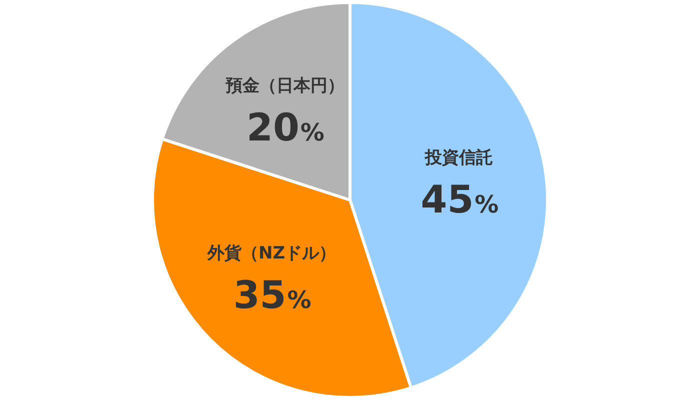 The height and width of the screenshot is (400, 700). Describe the element at coordinates (459, 158) in the screenshot. I see `slice-label: 投資信託` at that location.